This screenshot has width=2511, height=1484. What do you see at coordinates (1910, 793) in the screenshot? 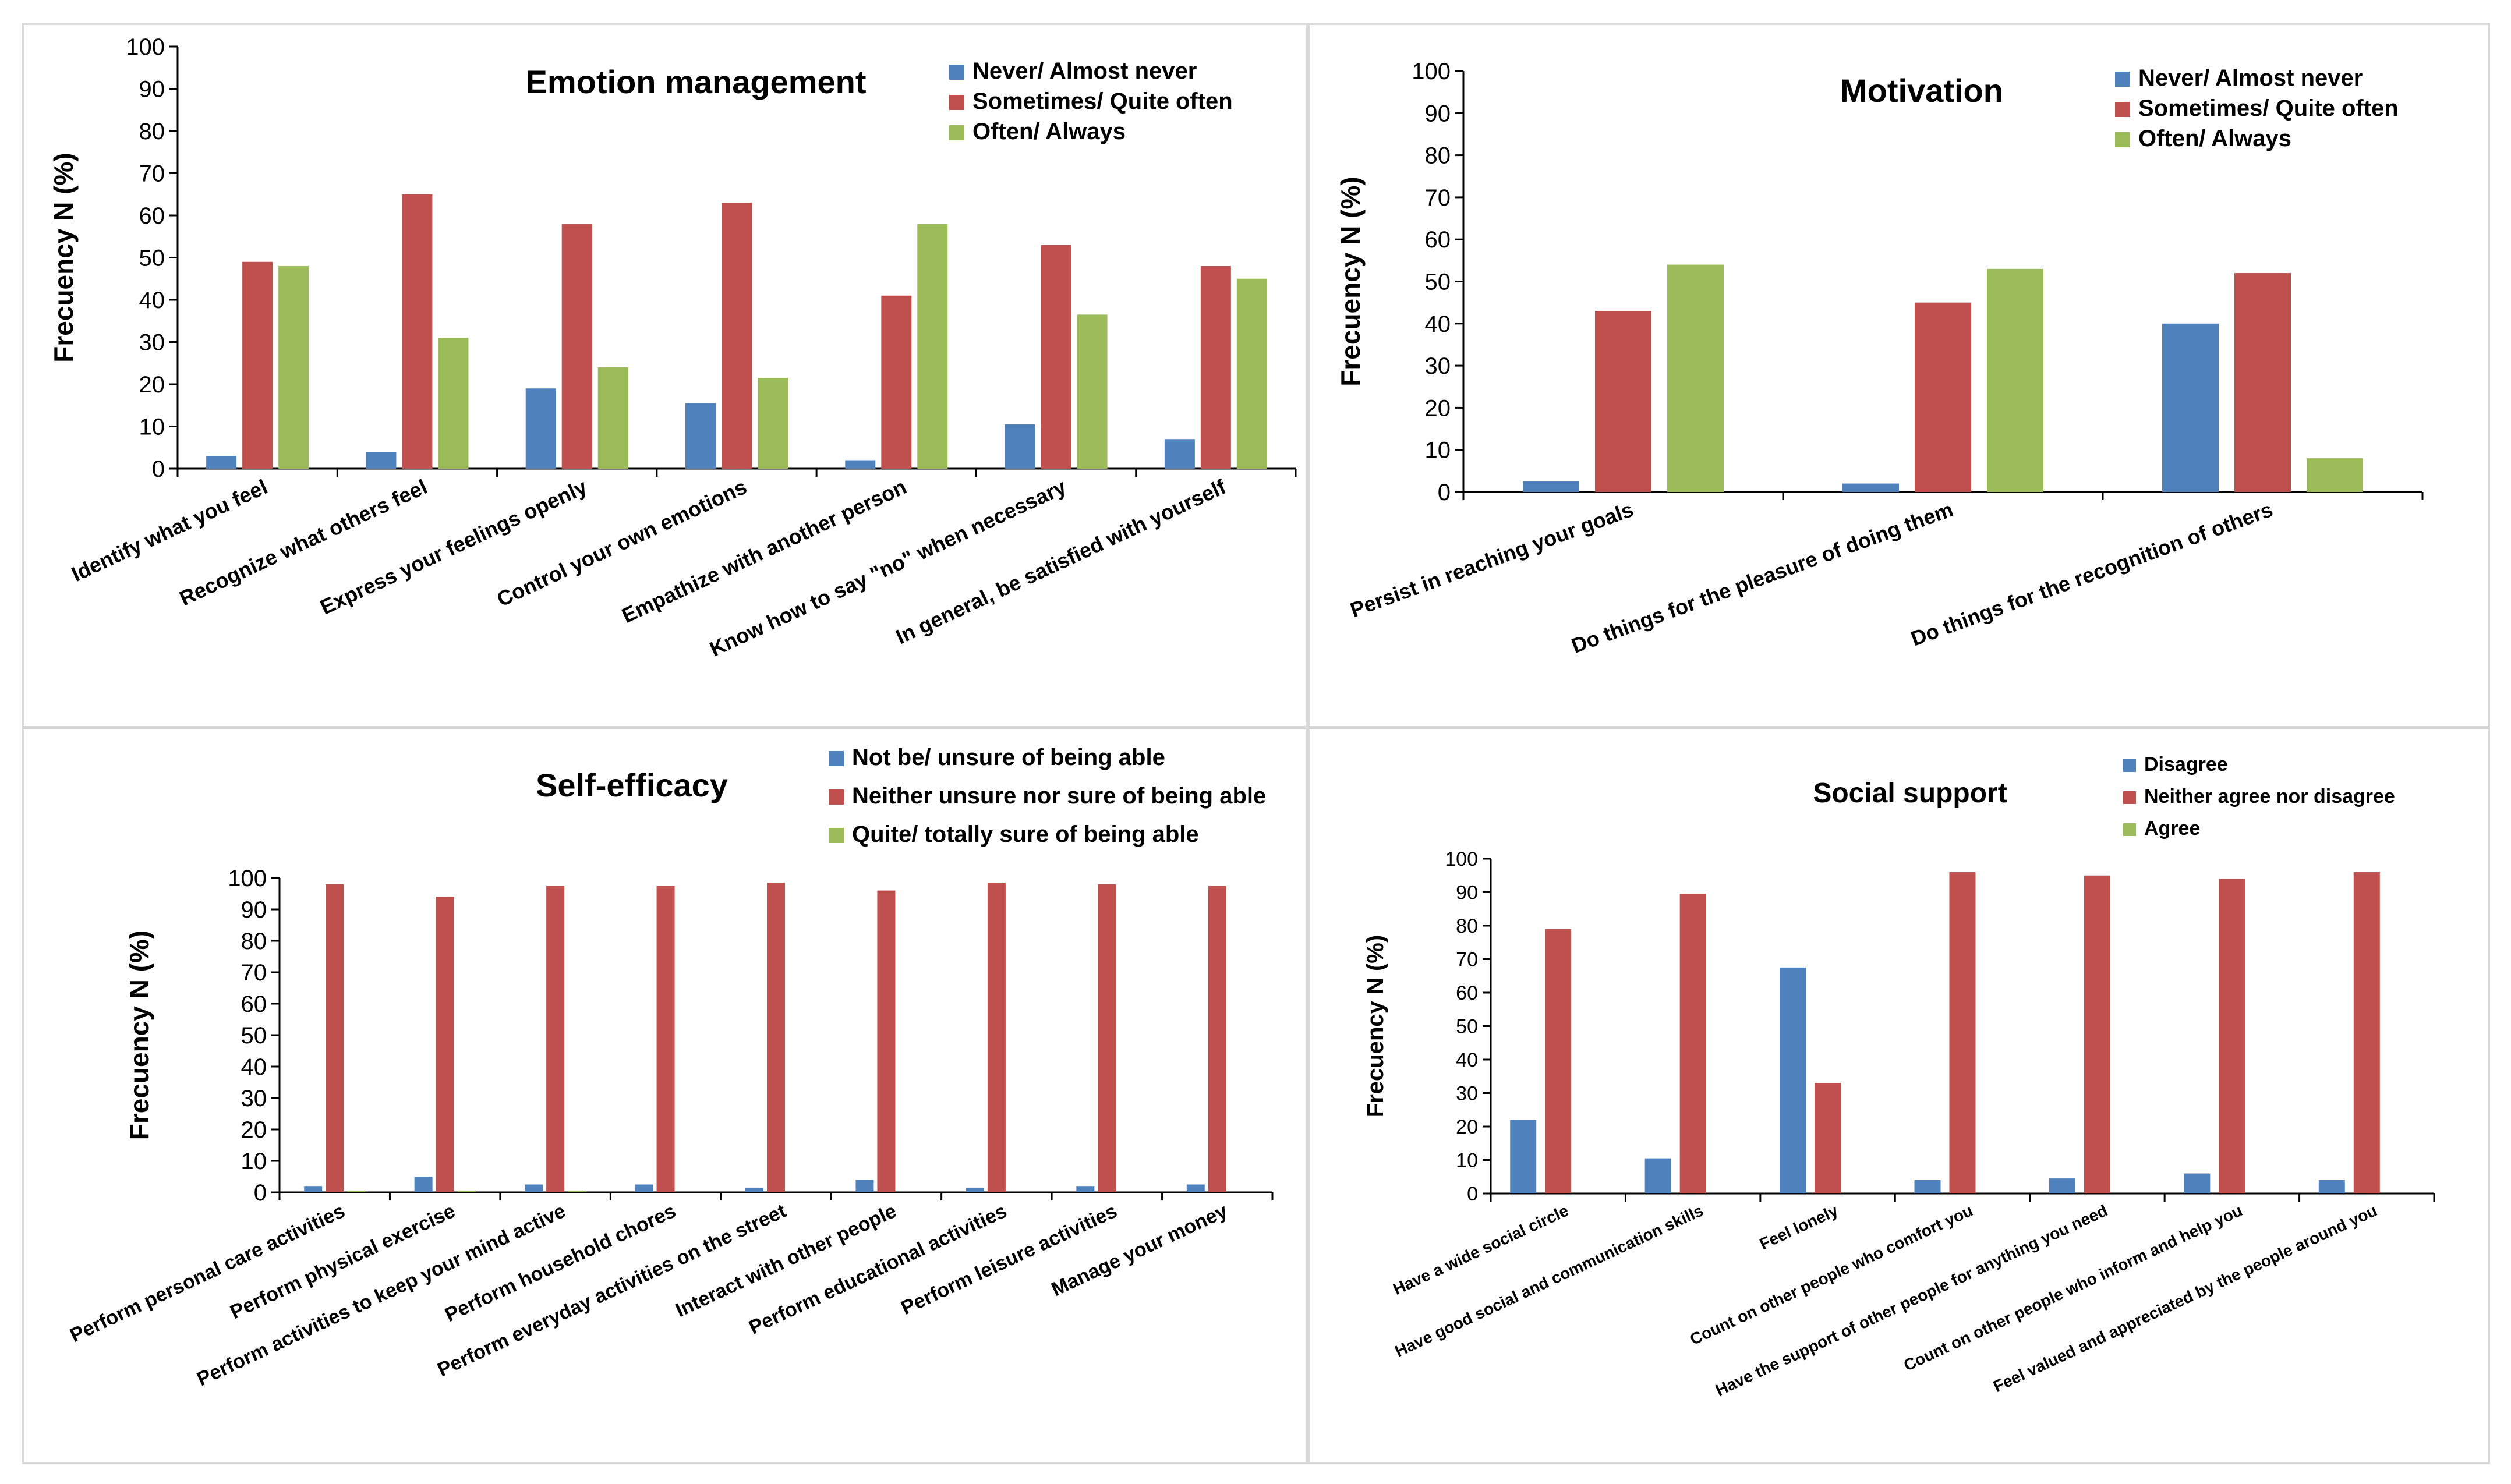
I see `chart-title: Social support` at bounding box center [1910, 793].